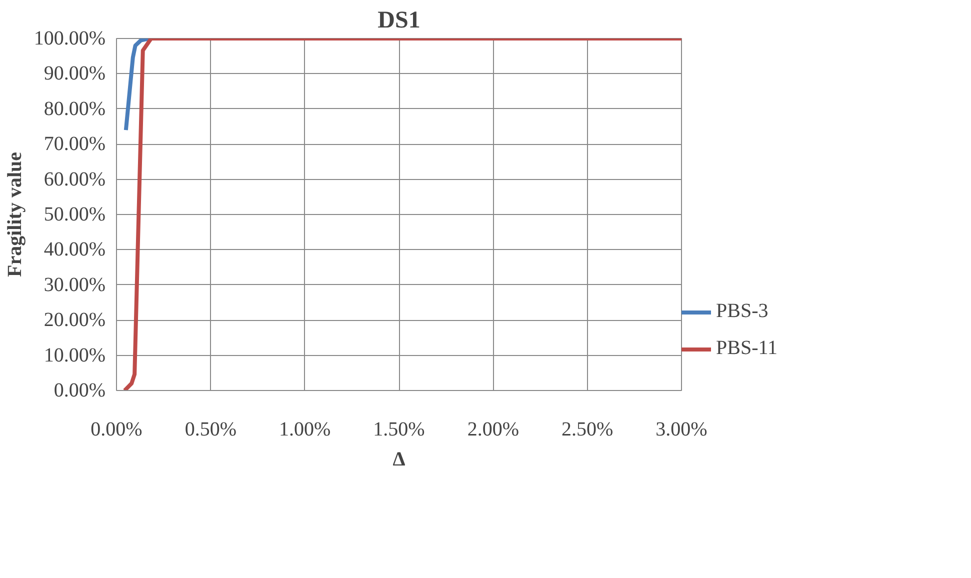 This screenshot has height=578, width=971. What do you see at coordinates (75, 285) in the screenshot?
I see `y-tick-label: 30.00%` at bounding box center [75, 285].